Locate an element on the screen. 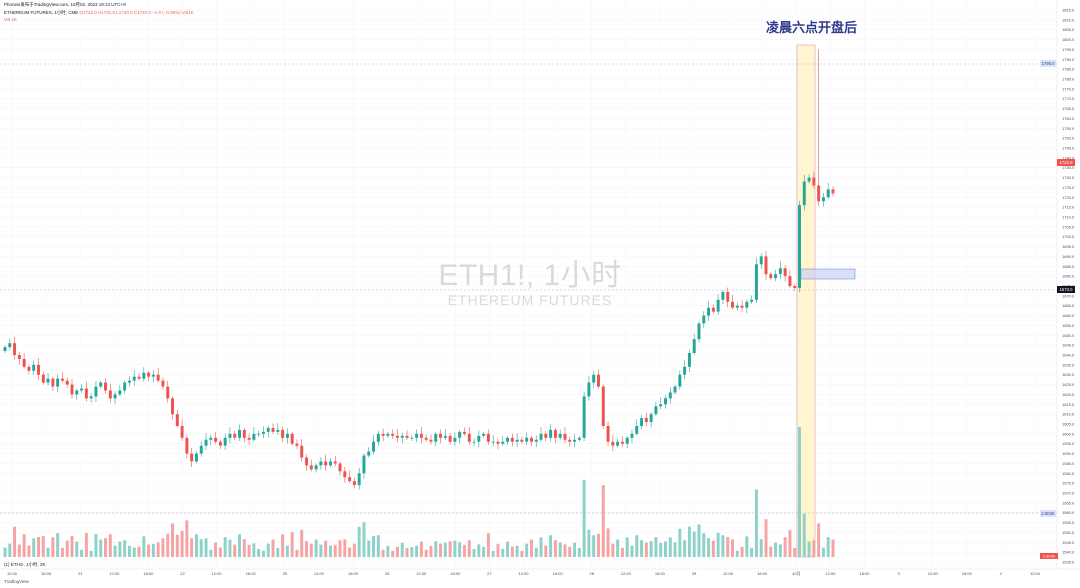  x-tick-label: 4 is located at coordinates (1001, 573).